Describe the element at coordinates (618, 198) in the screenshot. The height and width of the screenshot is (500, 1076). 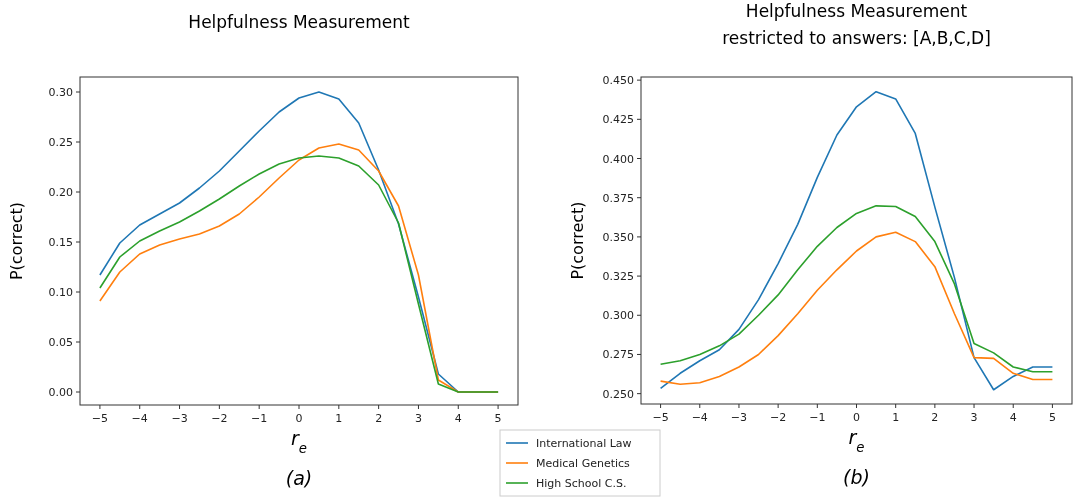
I see `y-tick-label: 0.375` at that location.